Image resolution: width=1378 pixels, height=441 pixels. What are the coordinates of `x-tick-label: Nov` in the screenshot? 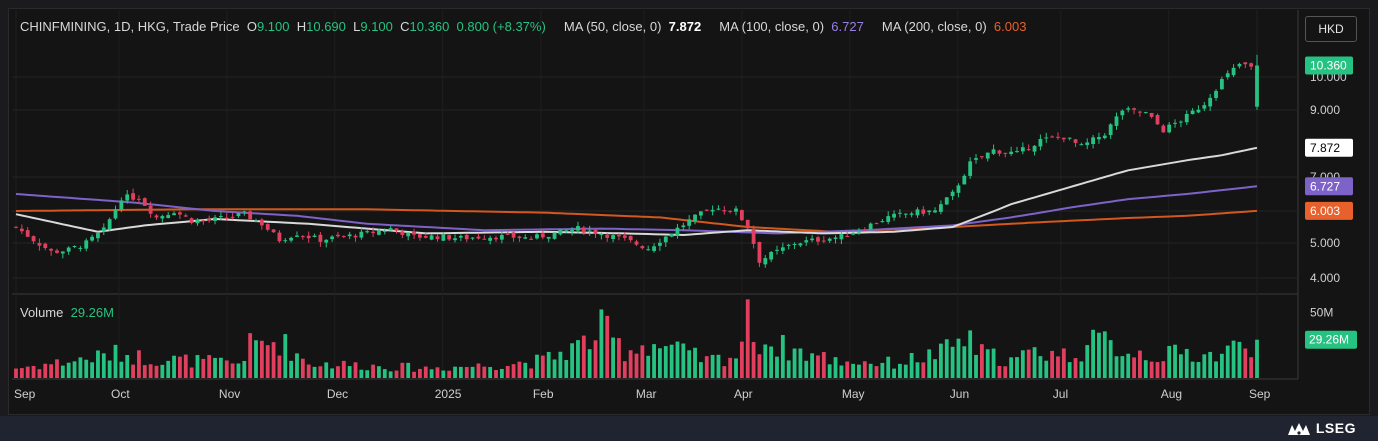 It's located at (229, 394).